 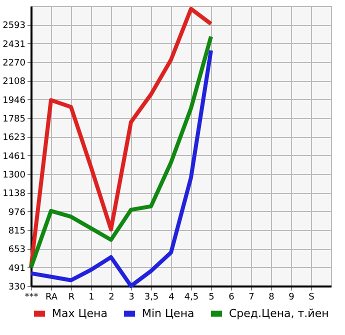 What do you see at coordinates (17, 250) in the screenshot?
I see `y-tick-label: 653` at bounding box center [17, 250].